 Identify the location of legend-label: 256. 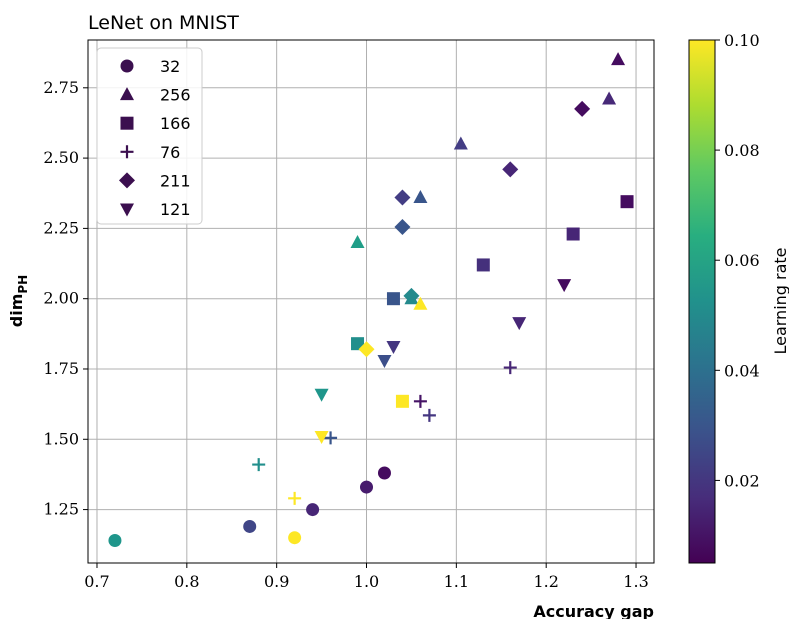
(175, 95).